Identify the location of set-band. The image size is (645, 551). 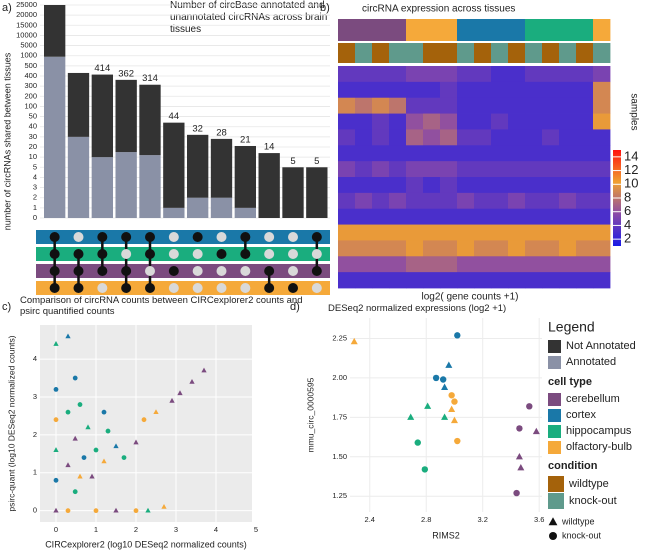
(183, 271).